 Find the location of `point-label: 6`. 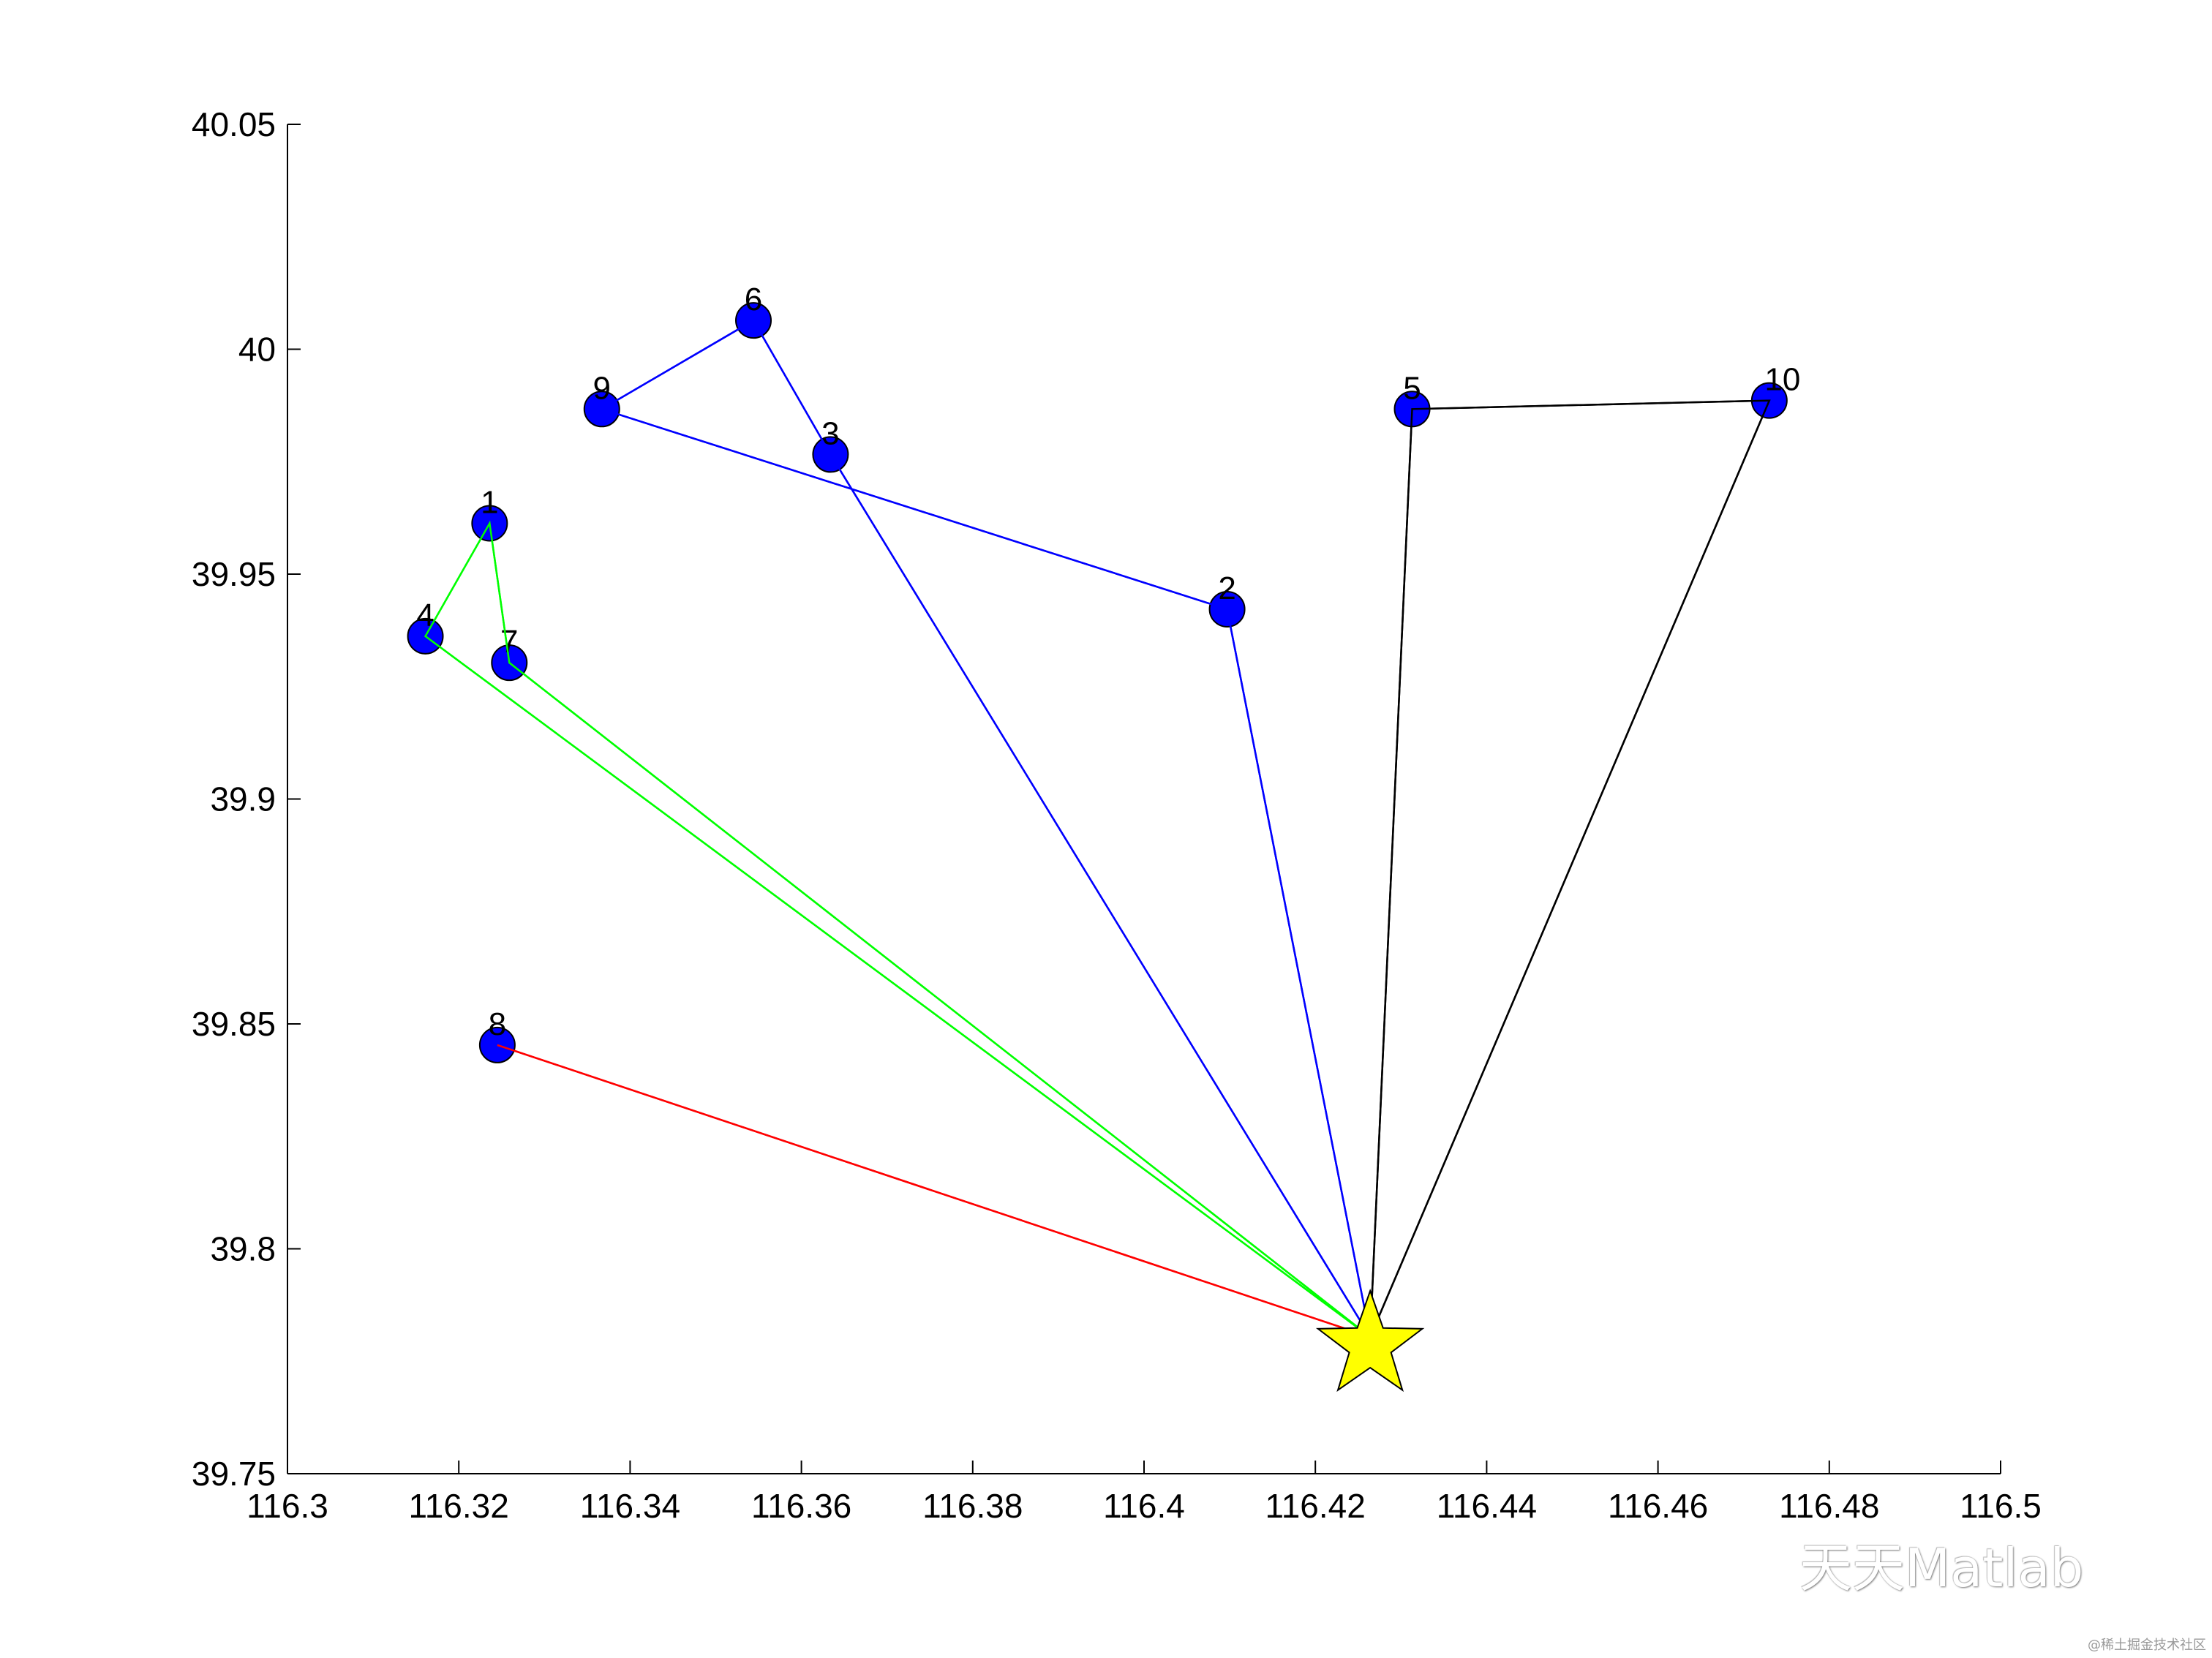

point-label: 6 is located at coordinates (754, 299).